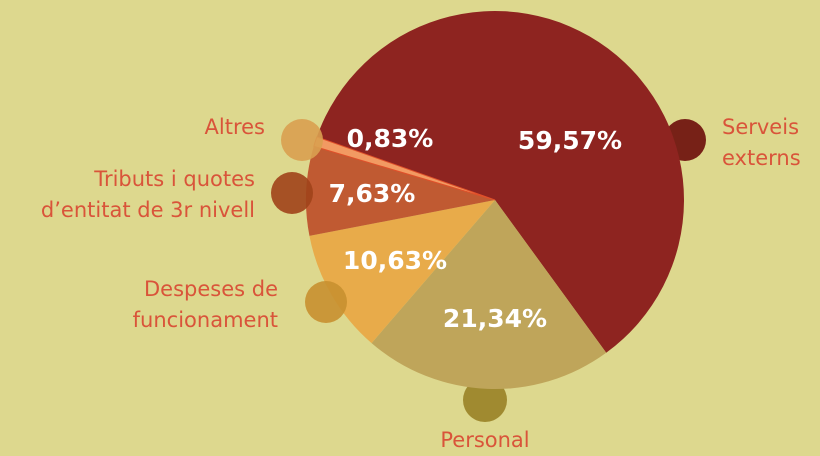 This screenshot has height=456, width=820. I want to click on slice-label: Serveis externs, so click(761, 142).